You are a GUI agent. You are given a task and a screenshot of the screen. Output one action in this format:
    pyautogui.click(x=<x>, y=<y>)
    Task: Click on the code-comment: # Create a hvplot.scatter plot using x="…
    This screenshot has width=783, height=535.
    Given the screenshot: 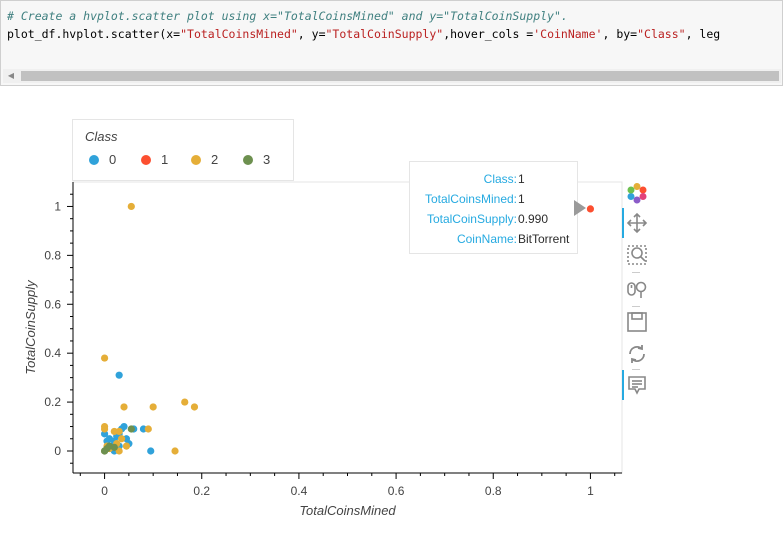 What is the action you would take?
    pyautogui.click(x=287, y=16)
    